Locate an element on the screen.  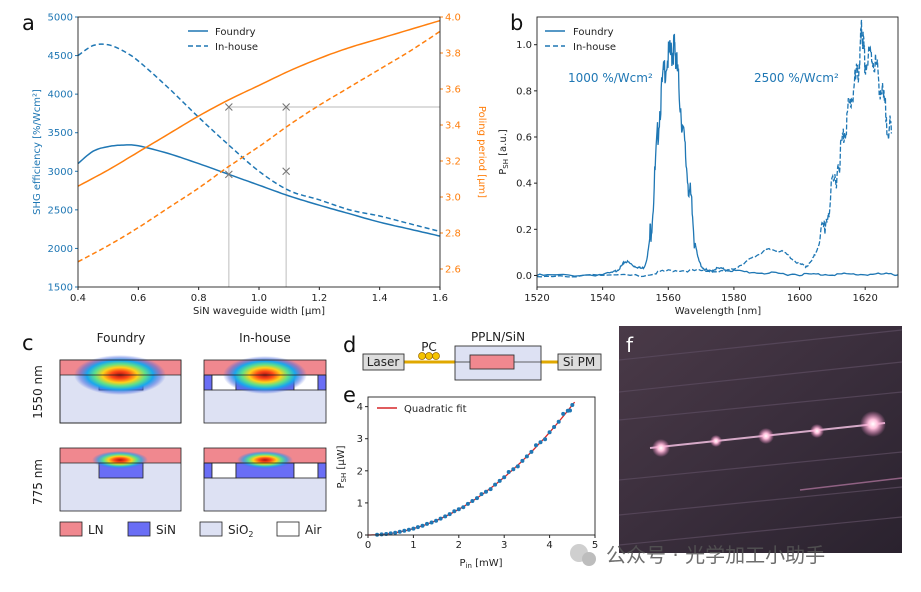
tick-label-e-x: 4 is located at coordinates (549, 545).